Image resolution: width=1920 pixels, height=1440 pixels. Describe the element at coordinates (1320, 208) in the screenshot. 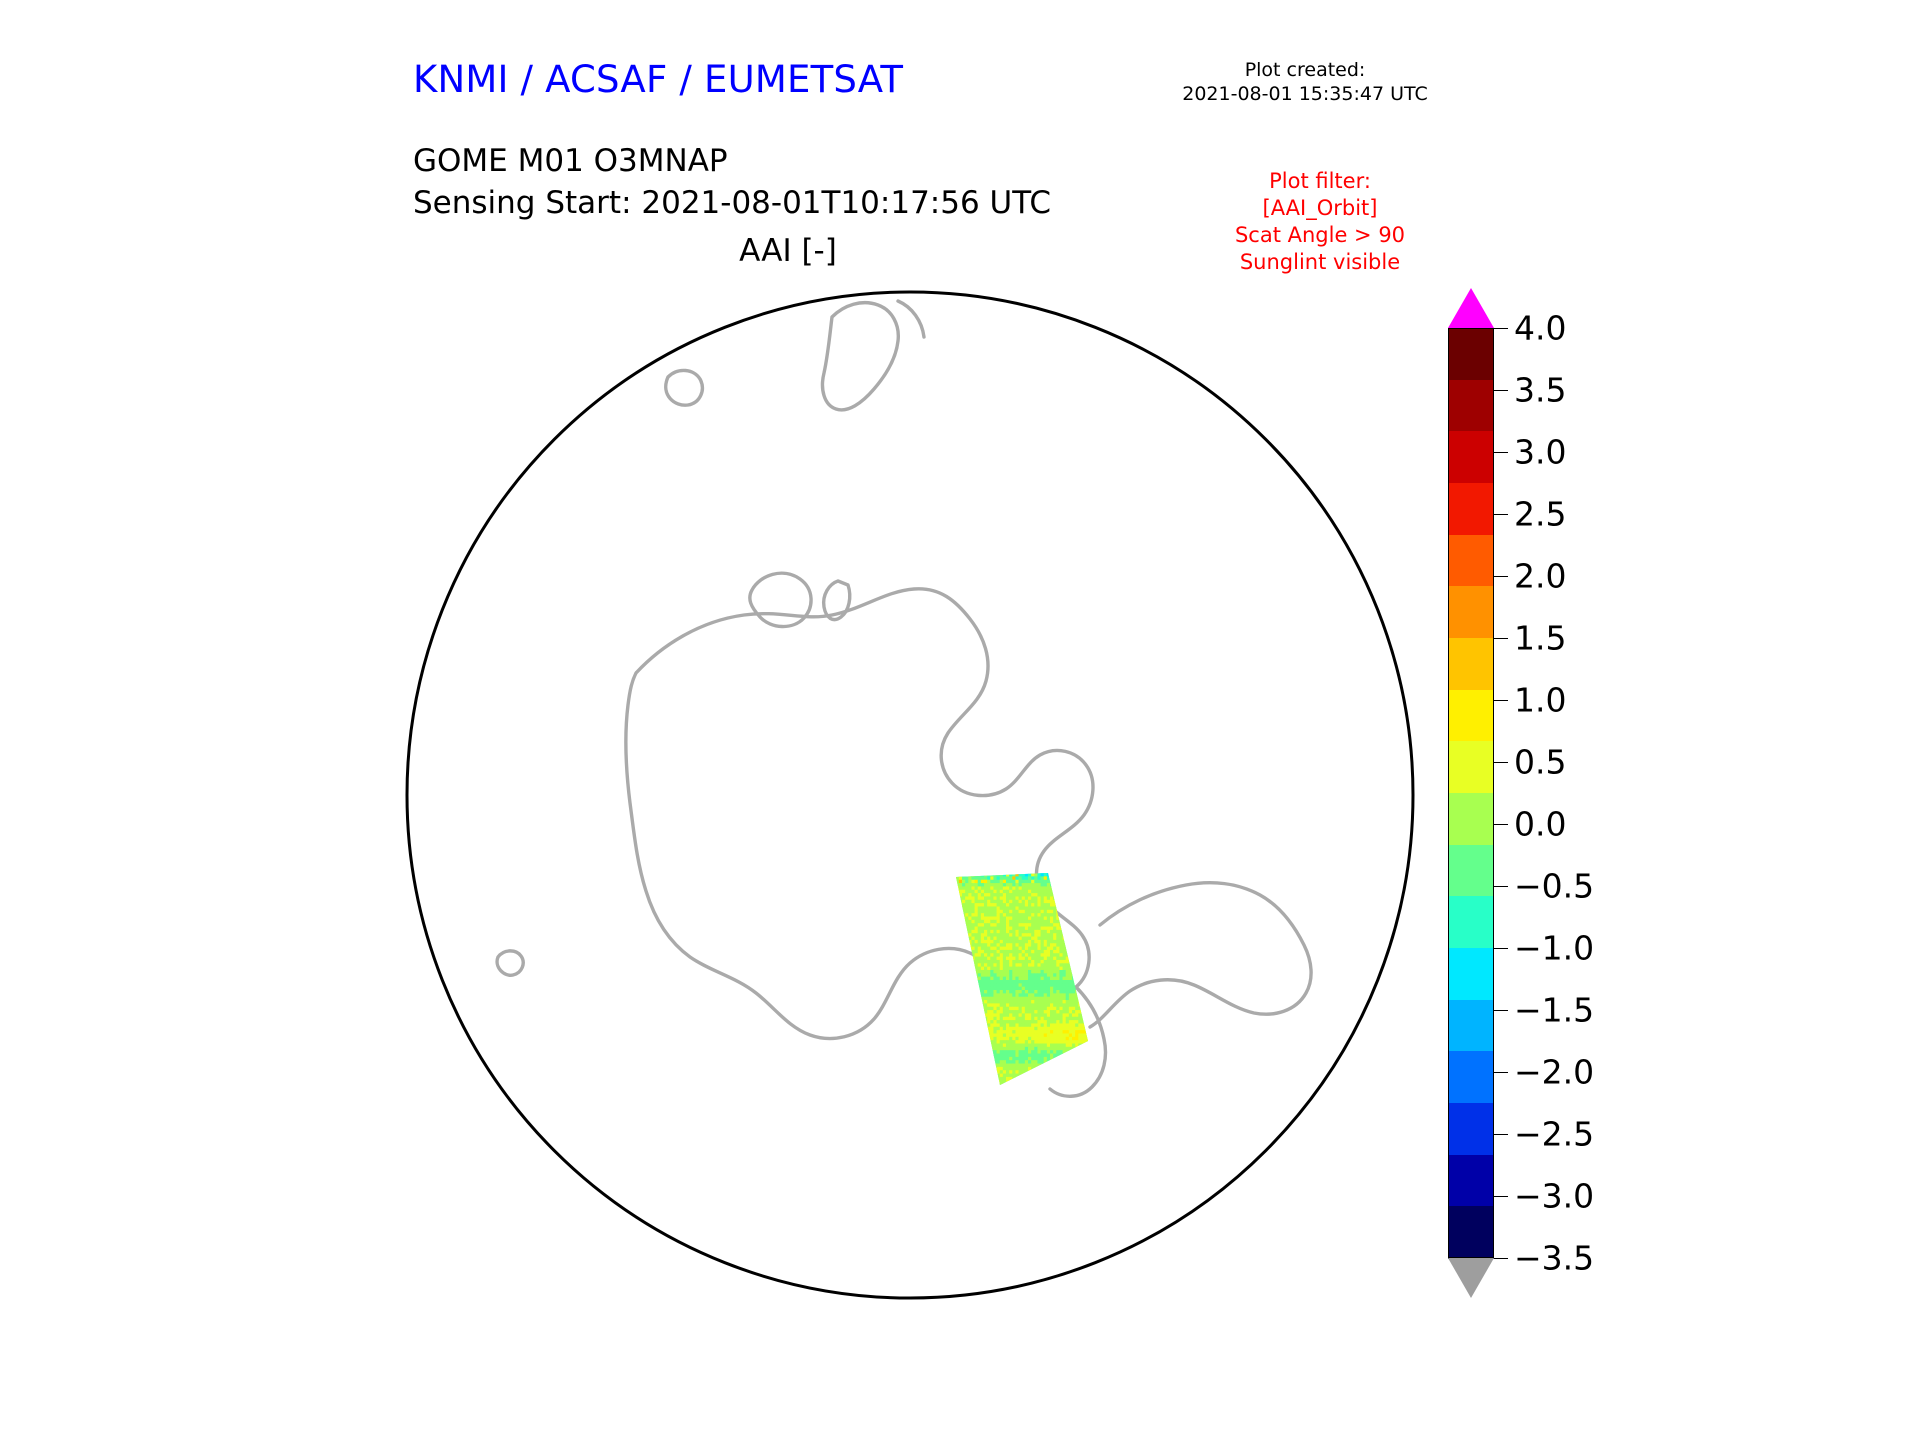

I see `filter-line-2: [AAI_Orbit]` at that location.